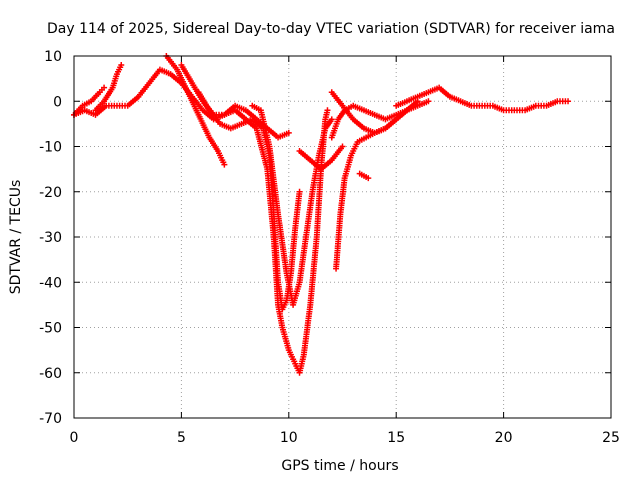 The image size is (640, 480). I want to click on series-sat-k, so click(380, 119).